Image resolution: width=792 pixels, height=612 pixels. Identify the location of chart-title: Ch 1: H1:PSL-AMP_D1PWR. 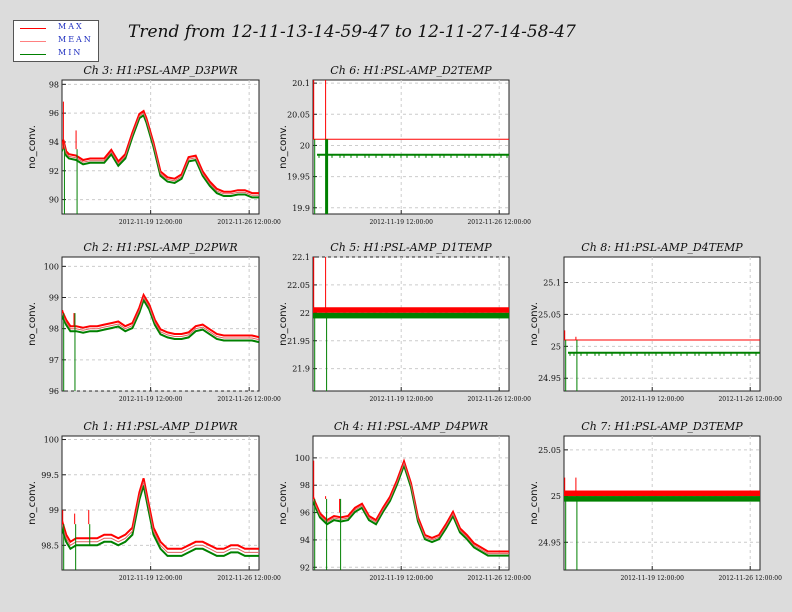
(160, 426).